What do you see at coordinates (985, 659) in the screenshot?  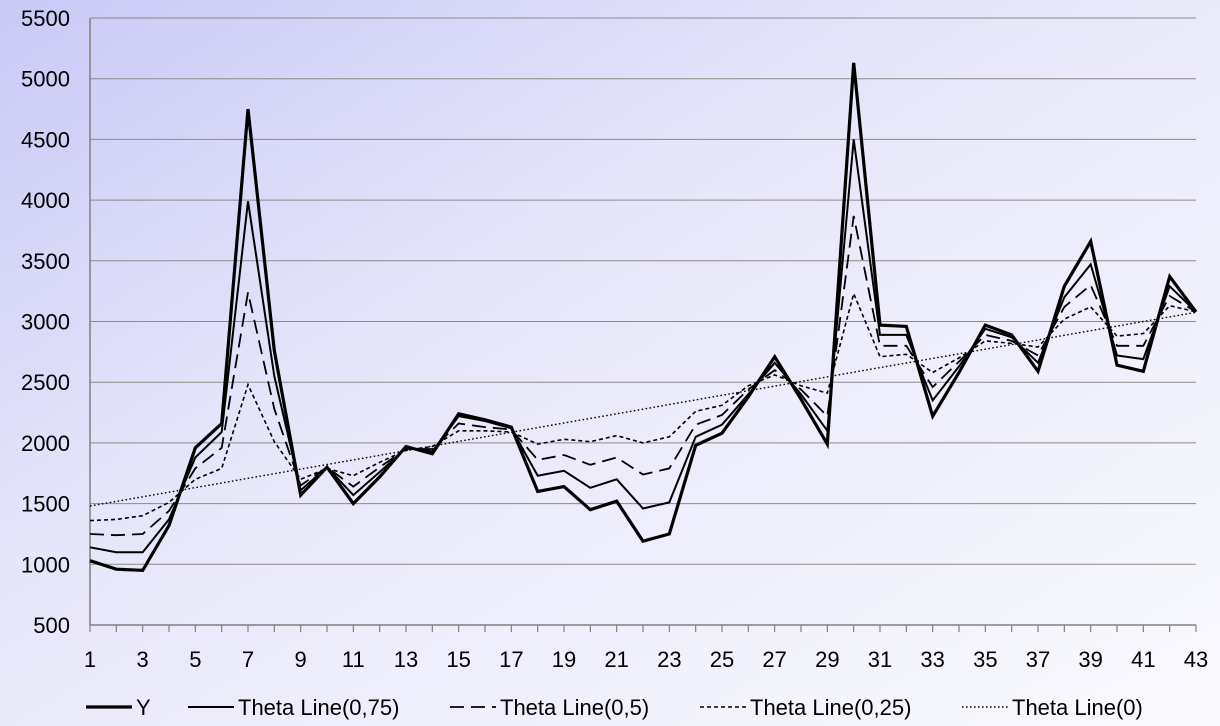 I see `x-tick-label: 35` at bounding box center [985, 659].